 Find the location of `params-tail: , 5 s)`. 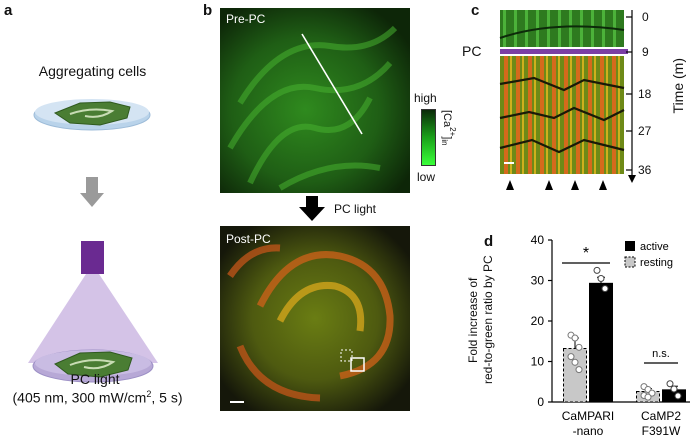

params-tail: , 5 s) is located at coordinates (167, 397).